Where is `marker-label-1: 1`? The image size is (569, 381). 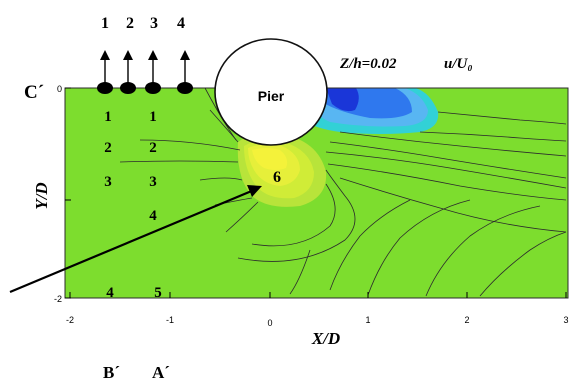
marker-label-1: 1 is located at coordinates (105, 23).